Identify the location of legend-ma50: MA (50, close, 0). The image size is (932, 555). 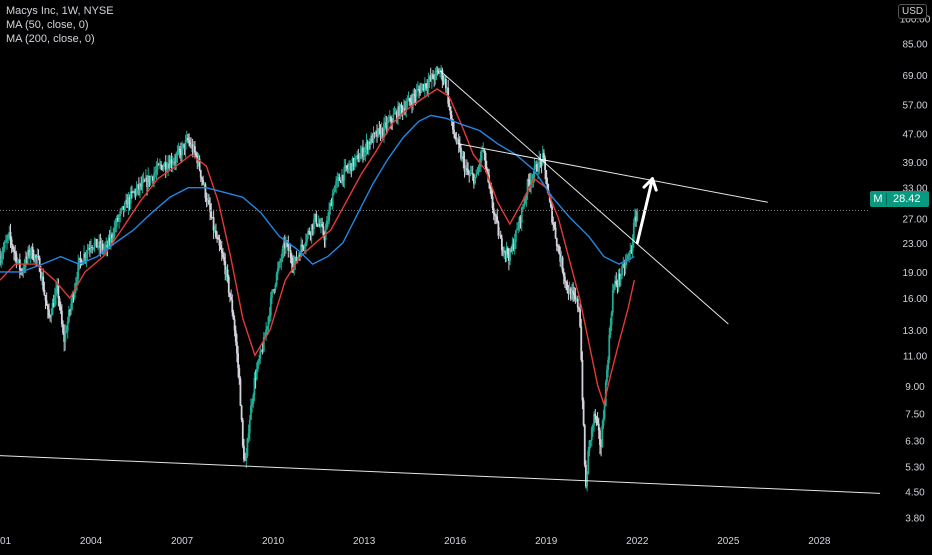
(47, 25).